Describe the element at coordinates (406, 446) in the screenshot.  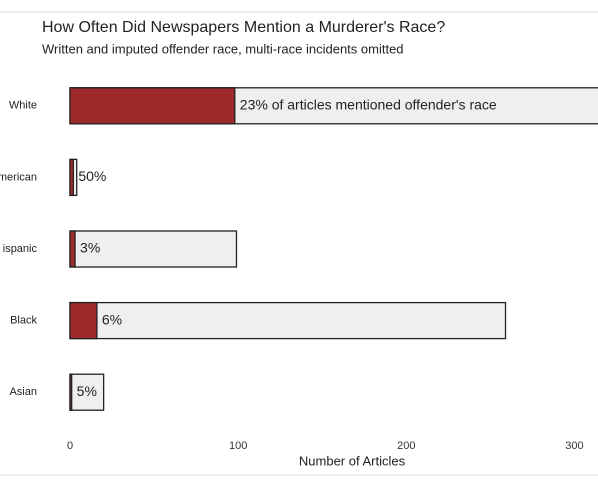
I see `x-tick-label: 200` at that location.